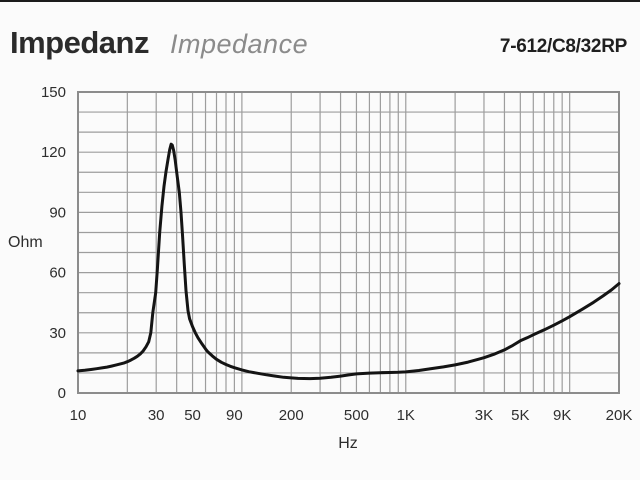 Image resolution: width=640 pixels, height=480 pixels. What do you see at coordinates (484, 415) in the screenshot?
I see `x-tick-label: 3K` at bounding box center [484, 415].